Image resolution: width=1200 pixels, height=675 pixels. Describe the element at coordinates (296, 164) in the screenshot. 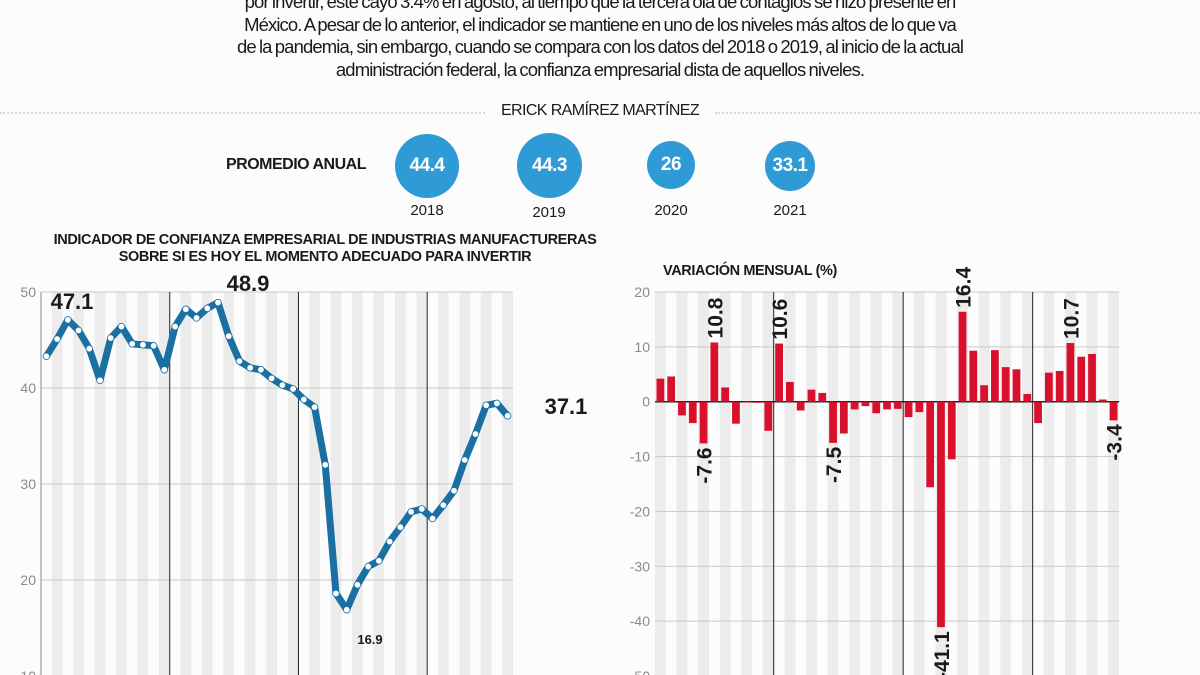

I see `promedio-label: PROMEDIO ANUAL` at that location.